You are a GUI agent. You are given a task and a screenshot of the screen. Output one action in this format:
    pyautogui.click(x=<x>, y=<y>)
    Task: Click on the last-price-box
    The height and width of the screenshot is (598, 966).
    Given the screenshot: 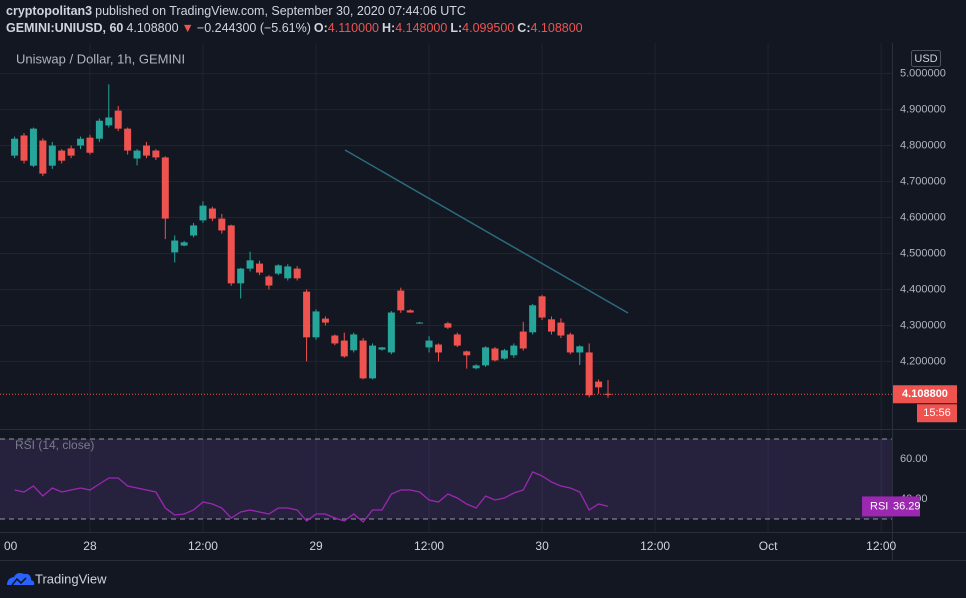 What is the action you would take?
    pyautogui.click(x=925, y=394)
    